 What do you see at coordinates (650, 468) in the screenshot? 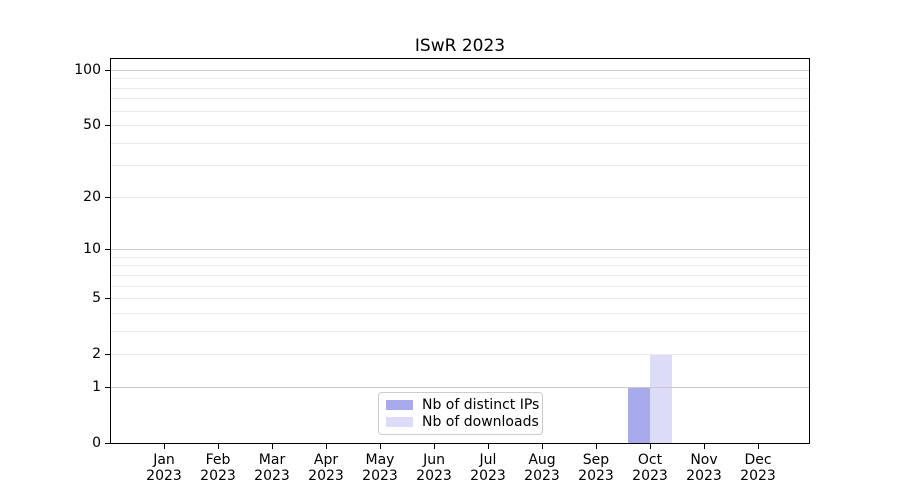
I see `x-tick-label: Oct 2023` at bounding box center [650, 468].